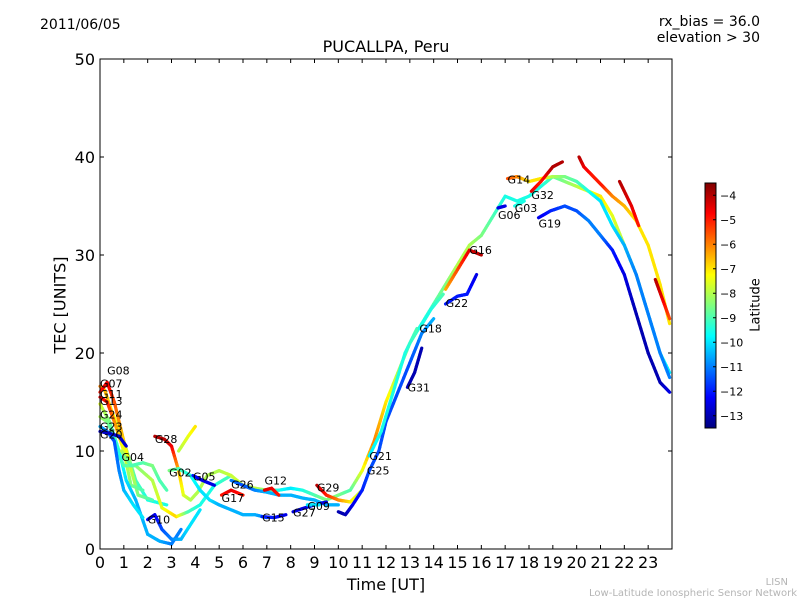 The height and width of the screenshot is (600, 800). What do you see at coordinates (414, 367) in the screenshot?
I see `series-g31` at bounding box center [414, 367].